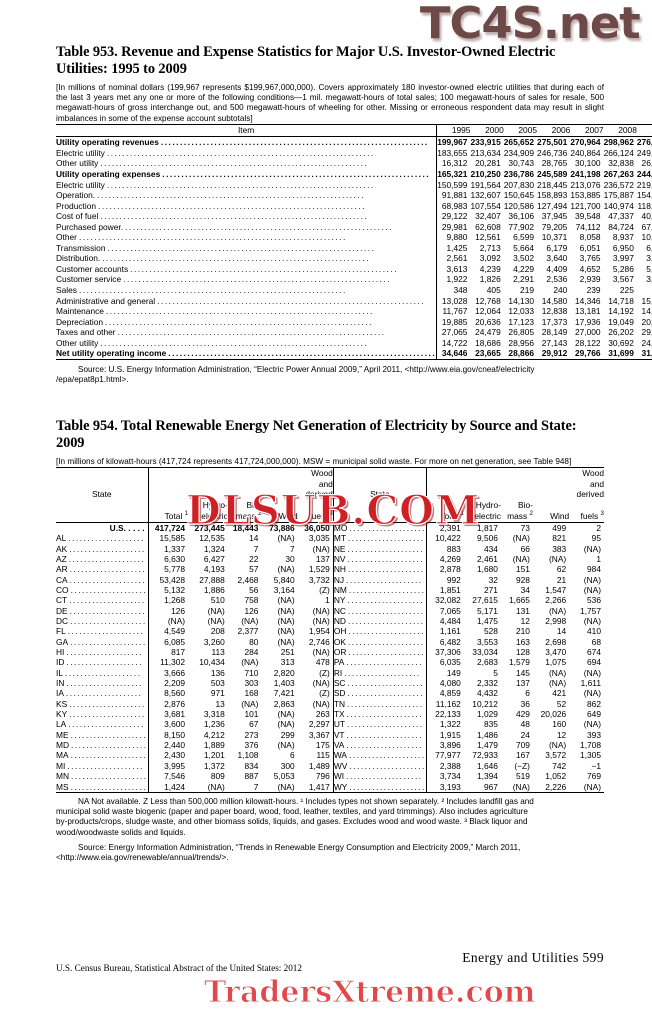  I want to click on data-cell: 68,983, so click(453, 206).